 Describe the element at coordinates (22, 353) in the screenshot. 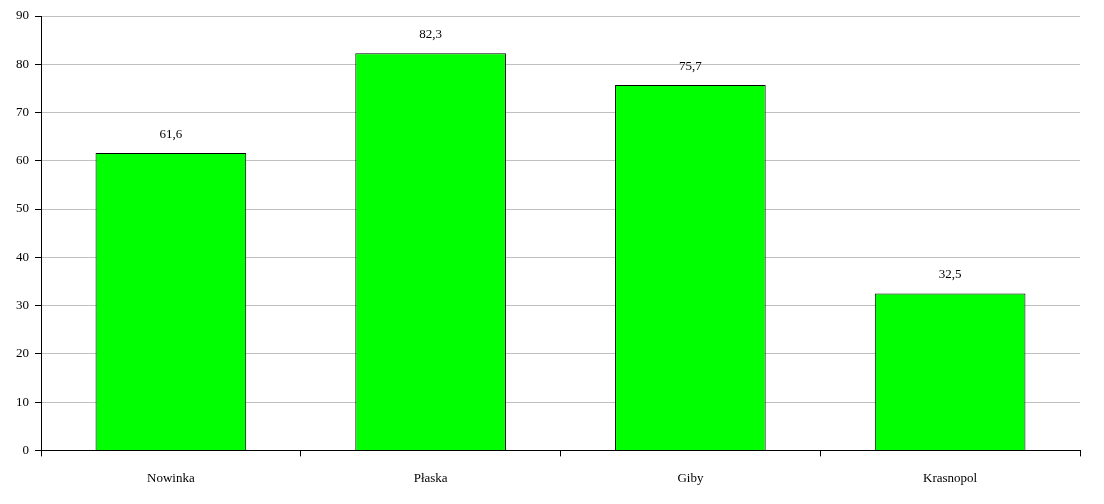

I see `y-tick-label: 20` at that location.